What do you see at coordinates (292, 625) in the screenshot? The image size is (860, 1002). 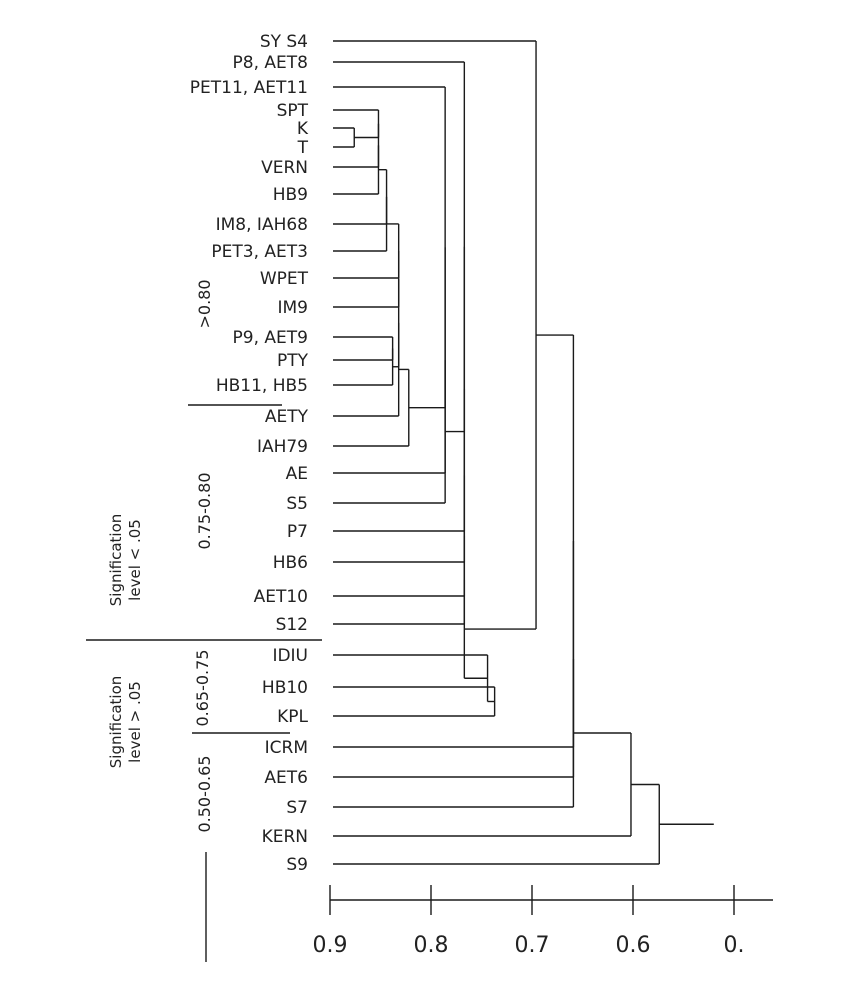 I see `leaf-label-s12: S12` at bounding box center [292, 625].